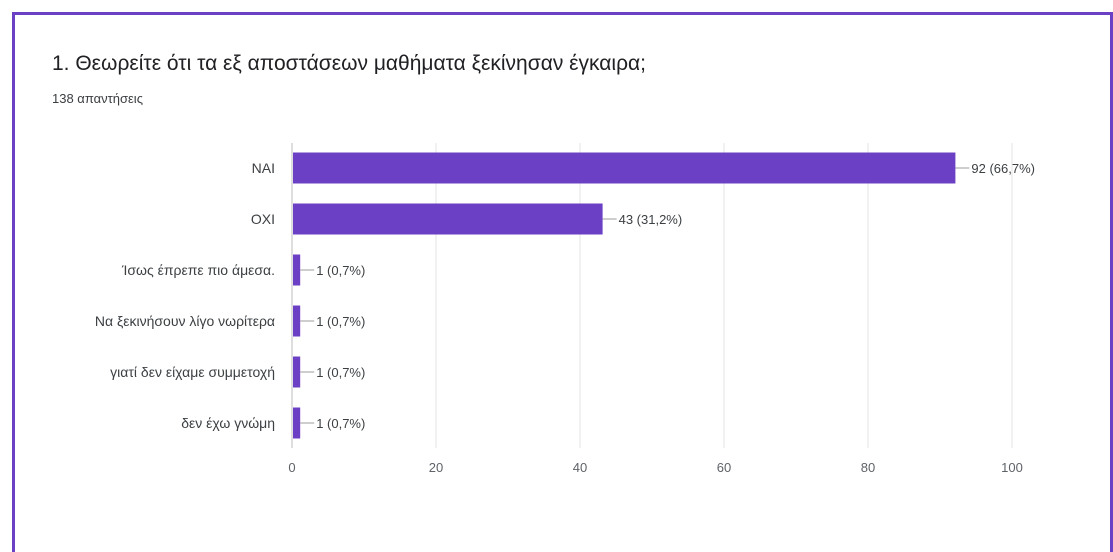  I want to click on x-tick-label: 0, so click(291, 467).